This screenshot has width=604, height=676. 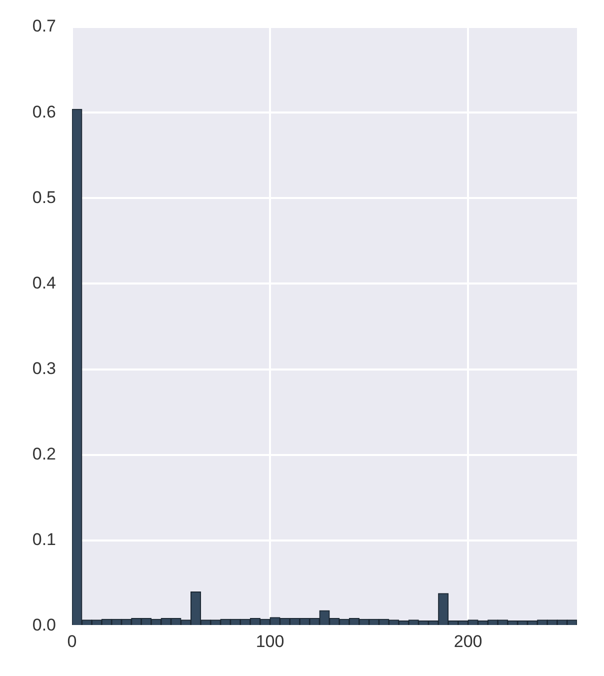 What do you see at coordinates (44, 282) in the screenshot?
I see `y-tick-label: 0.4` at bounding box center [44, 282].